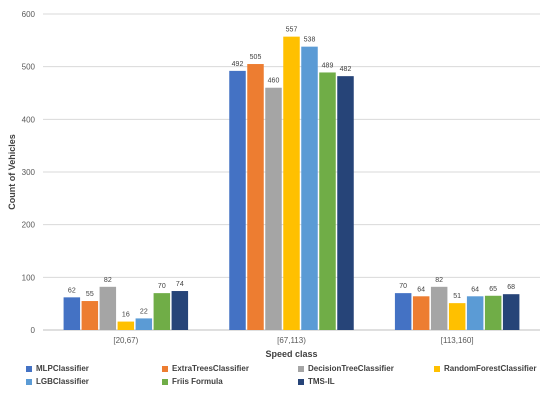 This screenshot has height=400, width=550. What do you see at coordinates (29, 225) in the screenshot?
I see `y-tick-label: 200` at bounding box center [29, 225].